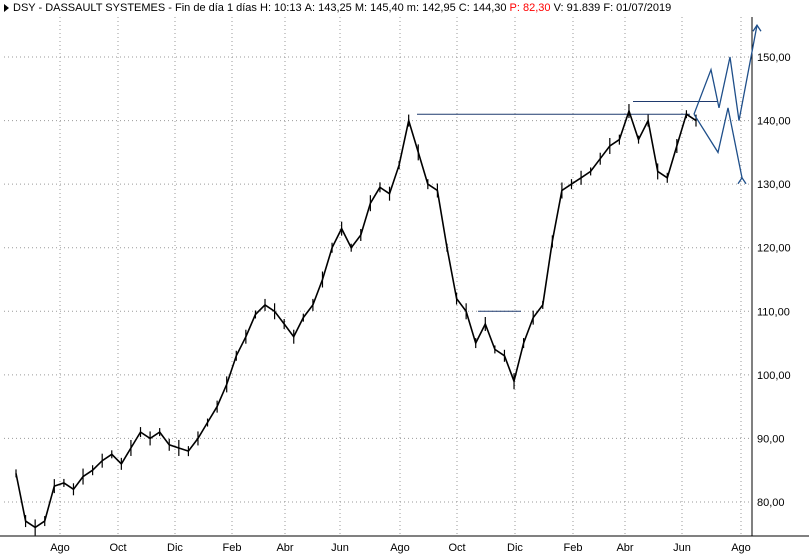 The width and height of the screenshot is (809, 559). Describe the element at coordinates (774, 185) in the screenshot. I see `y-tick-label: 130,00` at that location.